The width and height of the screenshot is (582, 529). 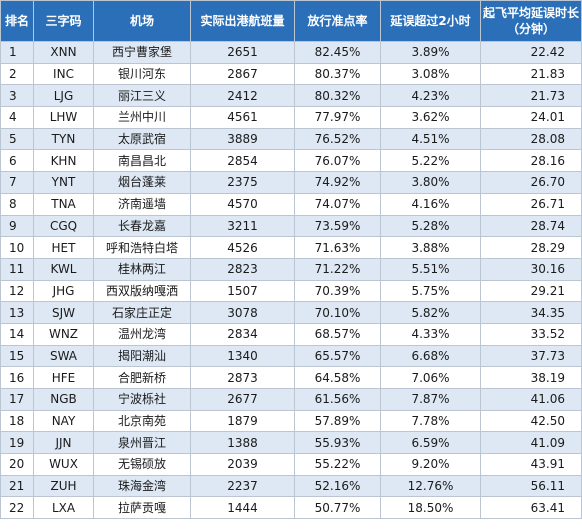 What do you see at coordinates (63, 247) in the screenshot?
I see `cell-code: HET` at bounding box center [63, 247].